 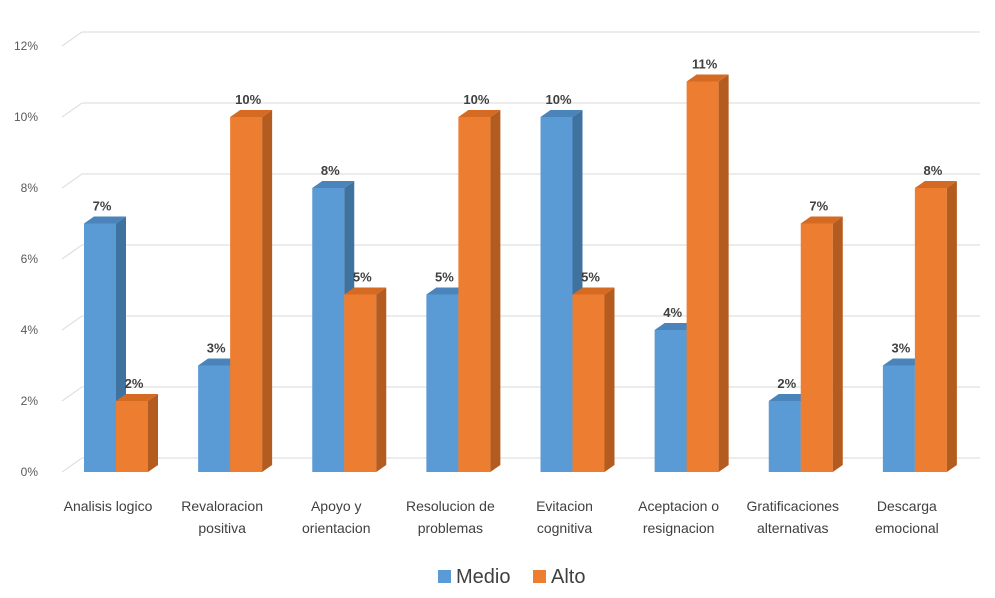 What do you see at coordinates (30, 188) in the screenshot?
I see `y-tick-label: 8%` at bounding box center [30, 188].